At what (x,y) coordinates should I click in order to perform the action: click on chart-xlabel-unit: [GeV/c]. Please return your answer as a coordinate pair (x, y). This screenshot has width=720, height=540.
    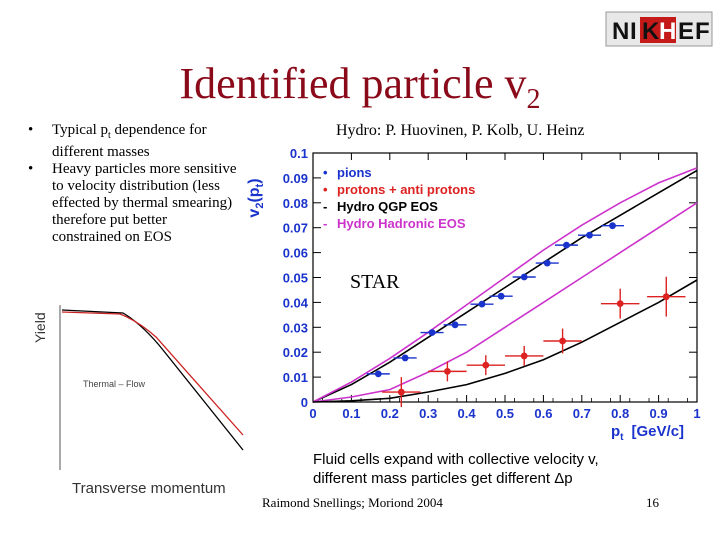
    Looking at the image, I should click on (658, 431).